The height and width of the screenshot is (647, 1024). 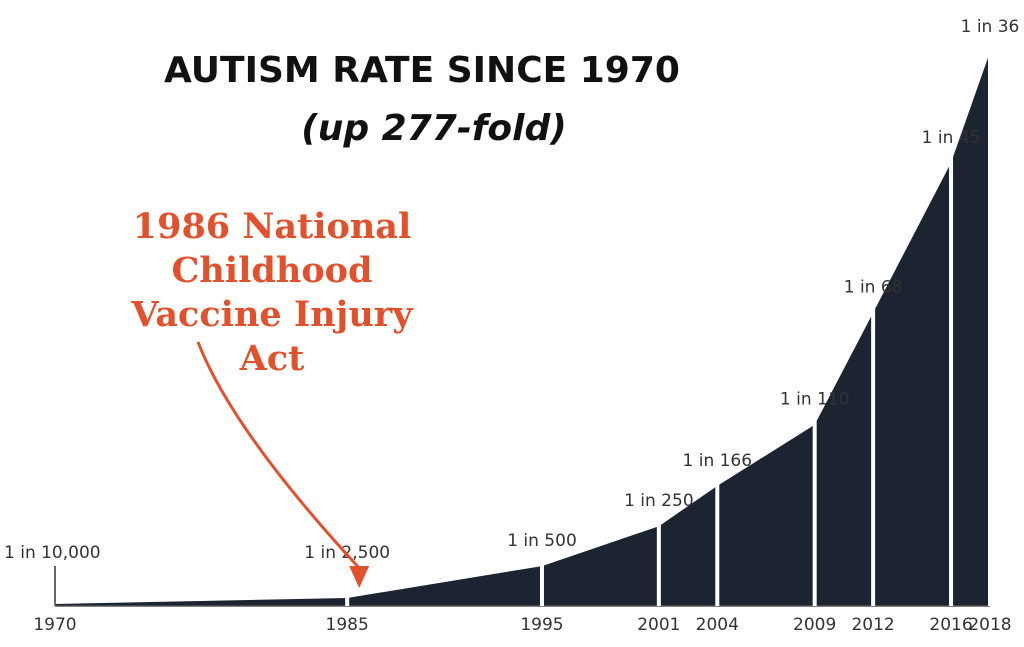 I want to click on x-tick-1985: 1985, so click(x=347, y=625).